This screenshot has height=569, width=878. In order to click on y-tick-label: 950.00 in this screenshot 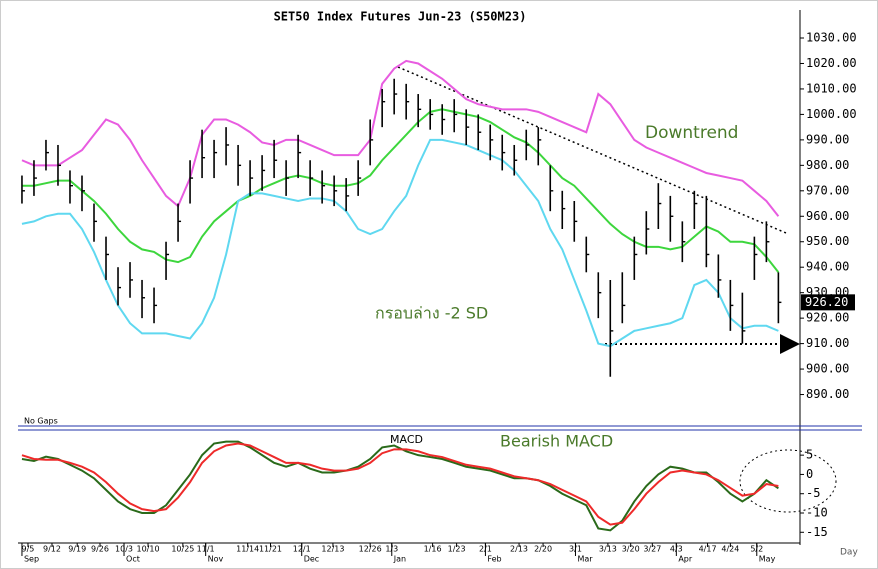, I will do `click(827, 241)`.